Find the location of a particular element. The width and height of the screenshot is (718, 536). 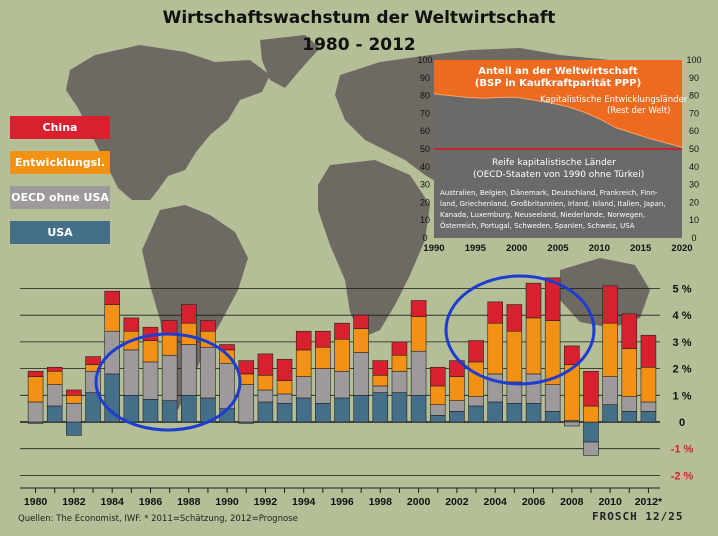

legend-usa: USA is located at coordinates (60, 232).